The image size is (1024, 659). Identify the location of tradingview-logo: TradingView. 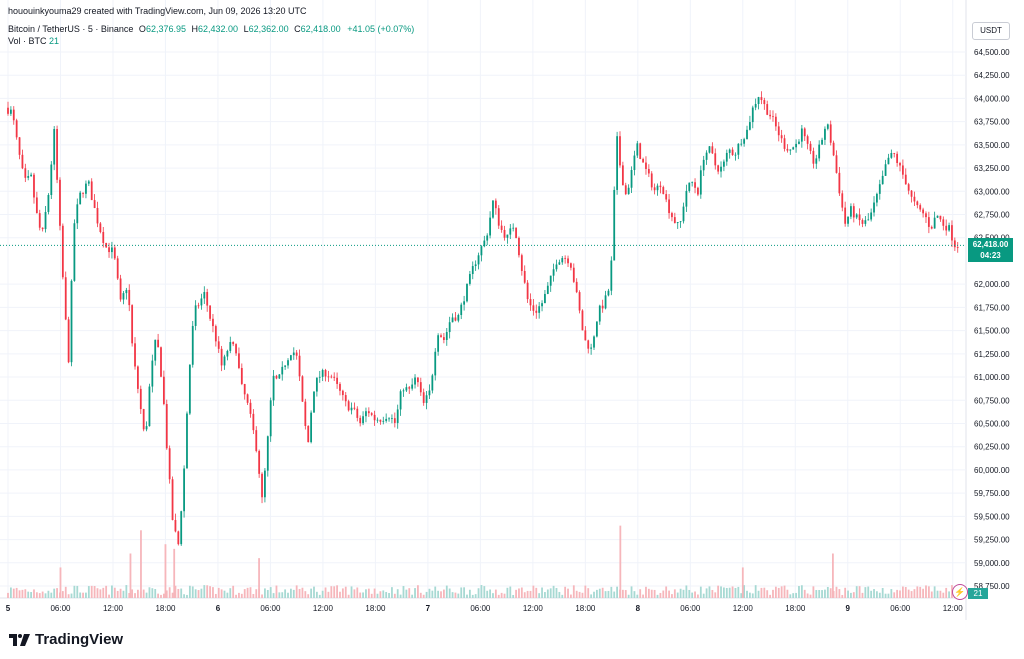
(66, 639).